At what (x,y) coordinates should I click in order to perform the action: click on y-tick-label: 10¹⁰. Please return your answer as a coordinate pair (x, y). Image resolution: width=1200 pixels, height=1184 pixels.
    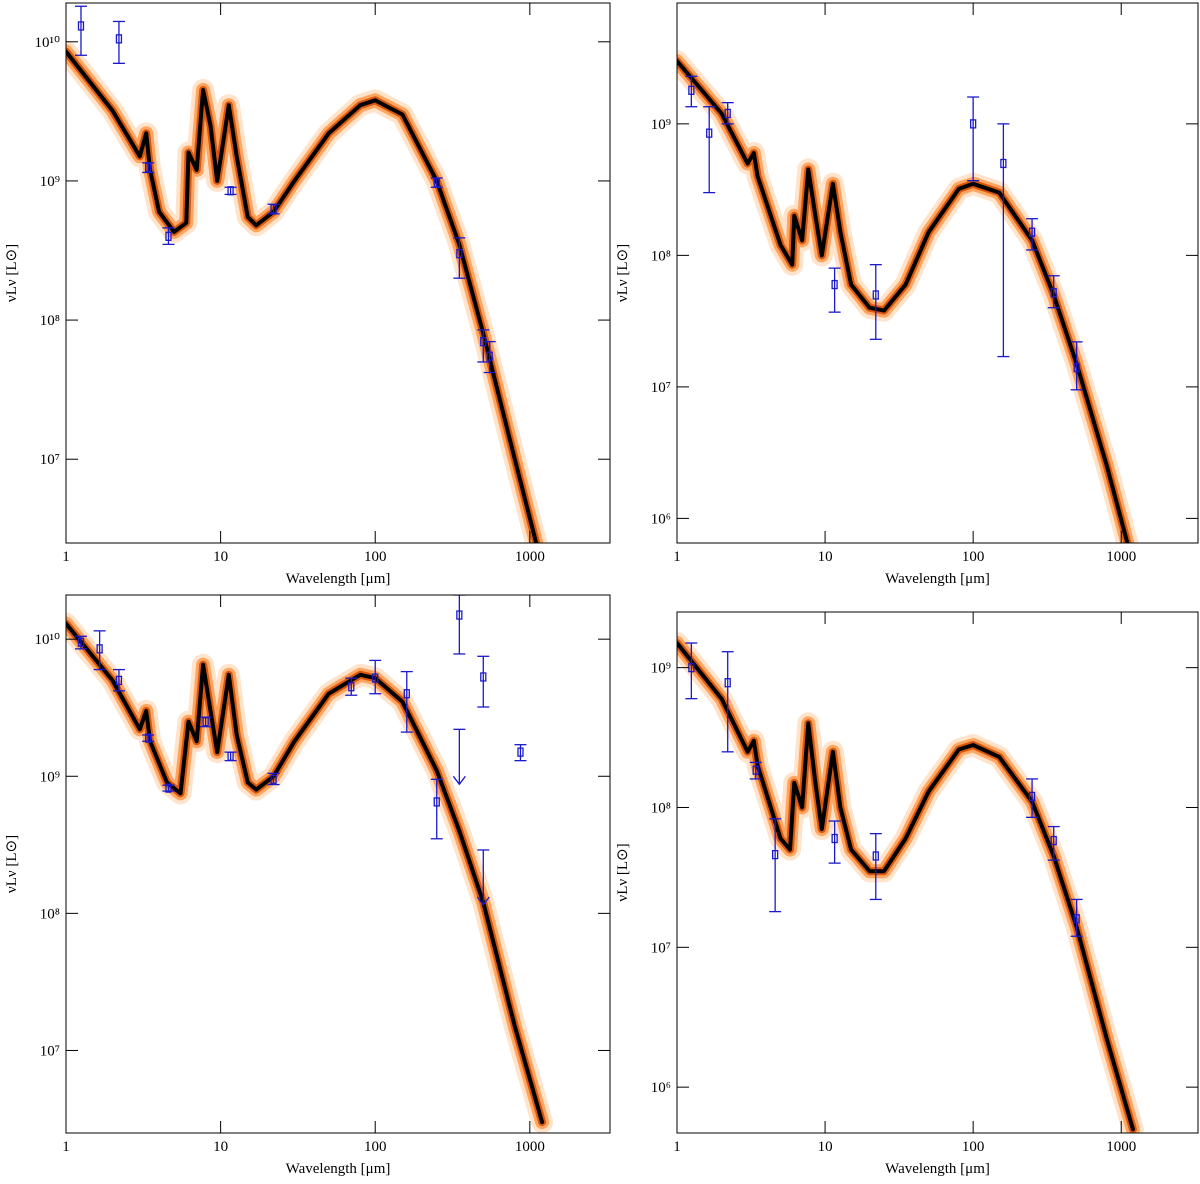
    Looking at the image, I should click on (47, 640).